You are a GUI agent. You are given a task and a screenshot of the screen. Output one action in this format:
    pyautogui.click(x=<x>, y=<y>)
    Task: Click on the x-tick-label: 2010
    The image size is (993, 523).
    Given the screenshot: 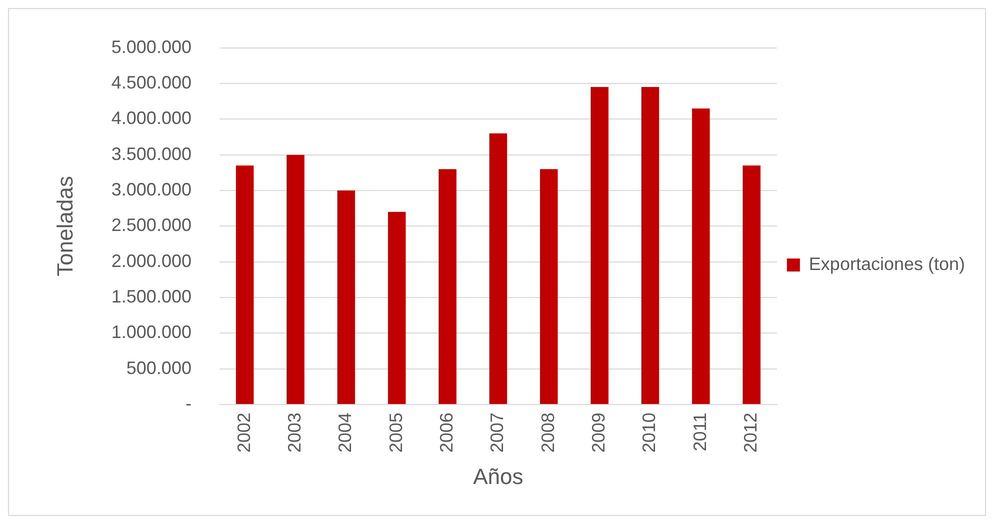 What is the action you would take?
    pyautogui.click(x=649, y=432)
    